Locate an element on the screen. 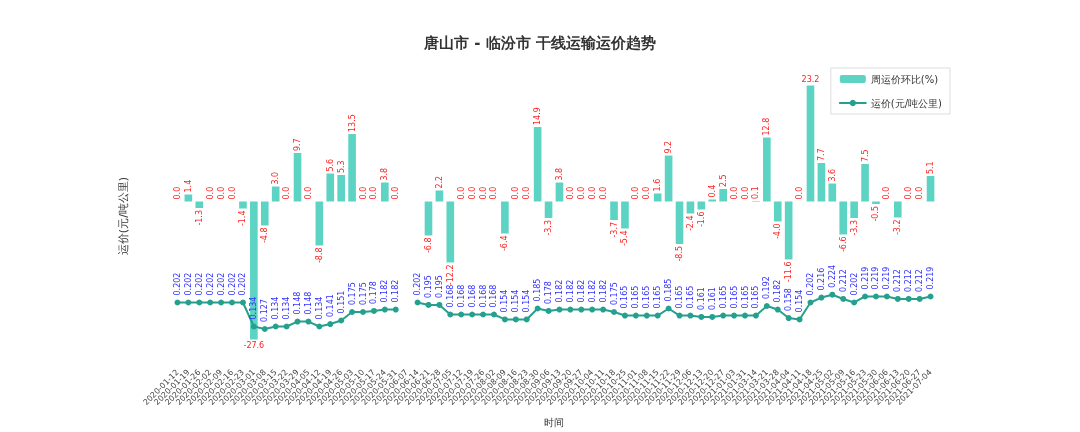 The height and width of the screenshot is (432, 1080). data-label: -4.0 is located at coordinates (778, 231).